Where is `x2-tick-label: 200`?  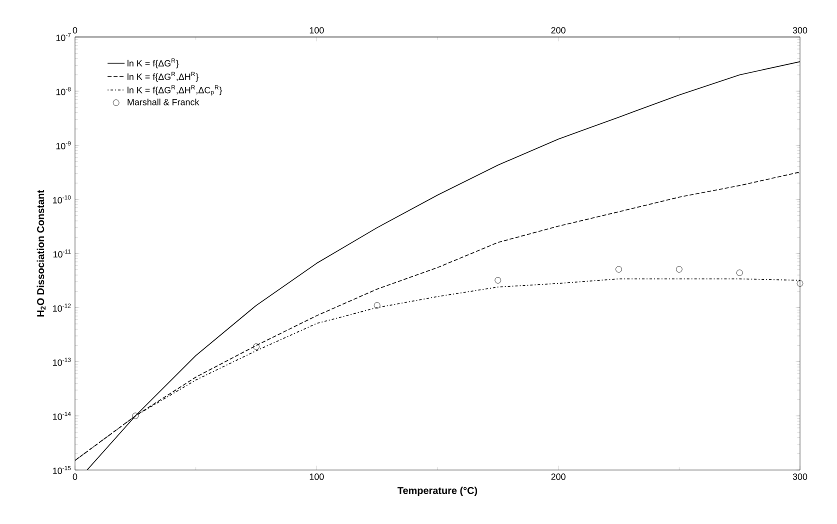 x2-tick-label: 200 is located at coordinates (558, 30).